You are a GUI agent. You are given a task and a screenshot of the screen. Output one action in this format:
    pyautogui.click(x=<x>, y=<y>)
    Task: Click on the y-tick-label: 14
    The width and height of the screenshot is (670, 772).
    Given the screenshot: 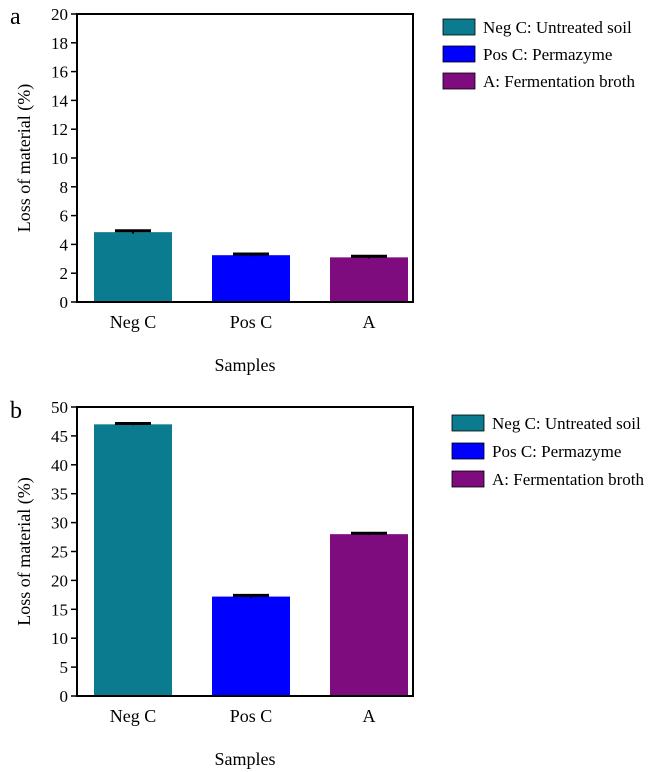 What is the action you would take?
    pyautogui.click(x=60, y=100)
    